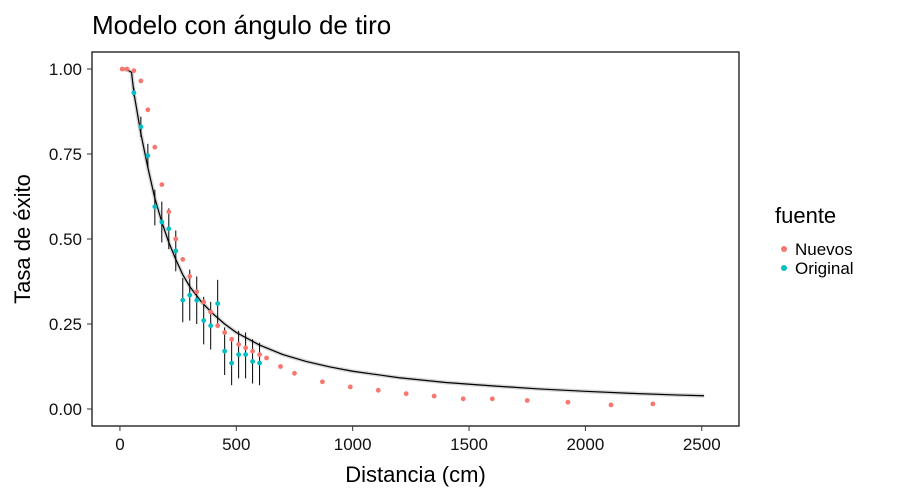 The image size is (900, 500). Describe the element at coordinates (702, 444) in the screenshot. I see `x-tick-label: 2500` at that location.